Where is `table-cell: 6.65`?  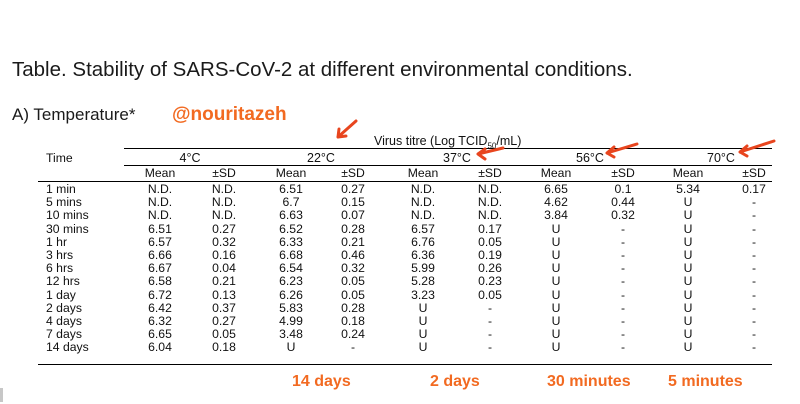
table-cell: 6.65 is located at coordinates (160, 334).